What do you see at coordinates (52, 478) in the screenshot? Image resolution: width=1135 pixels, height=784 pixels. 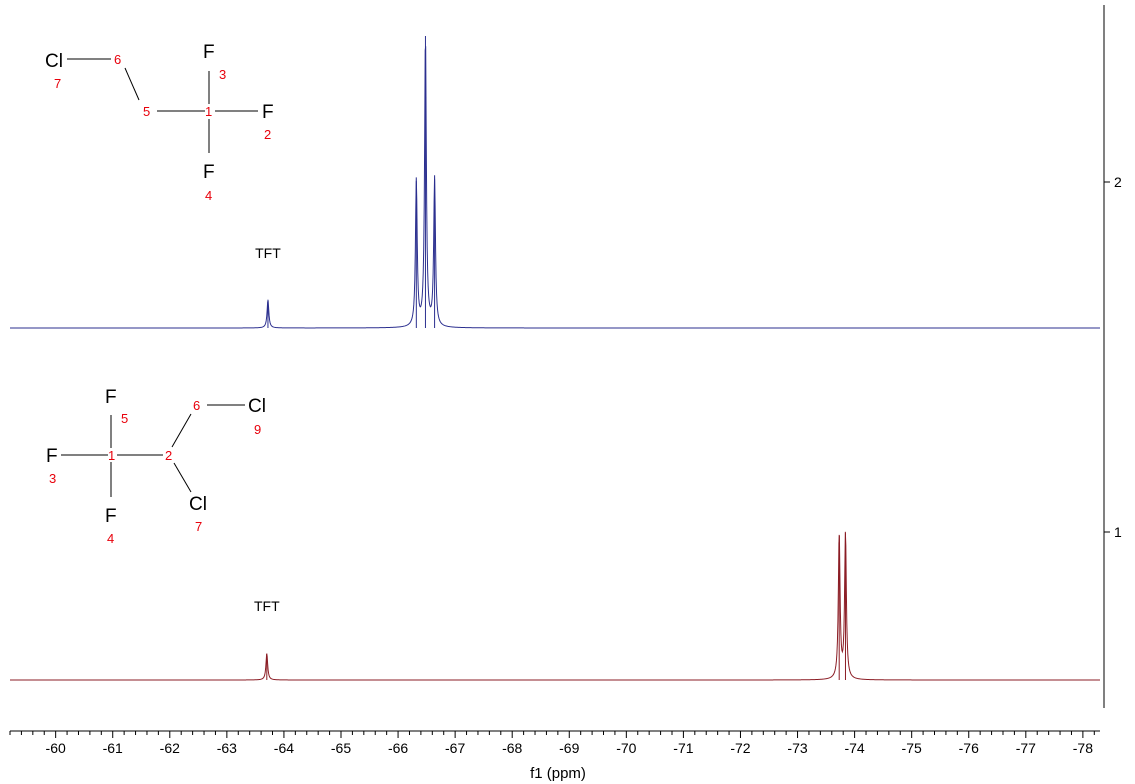 I see `atom-num-3b: 3` at bounding box center [52, 478].